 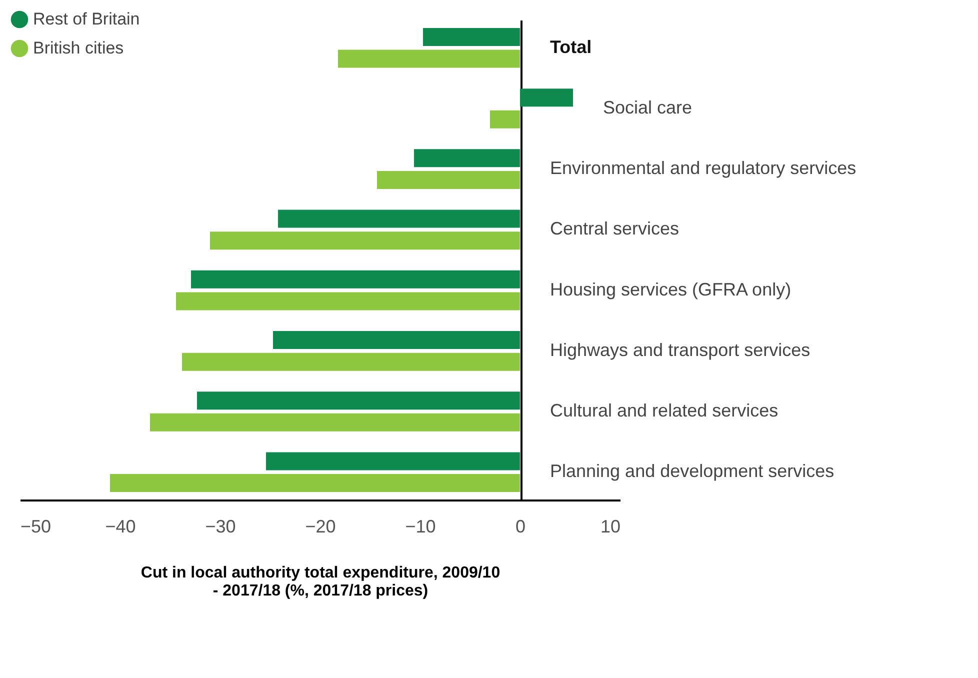 I want to click on y-tick-label: Total, so click(x=571, y=46).